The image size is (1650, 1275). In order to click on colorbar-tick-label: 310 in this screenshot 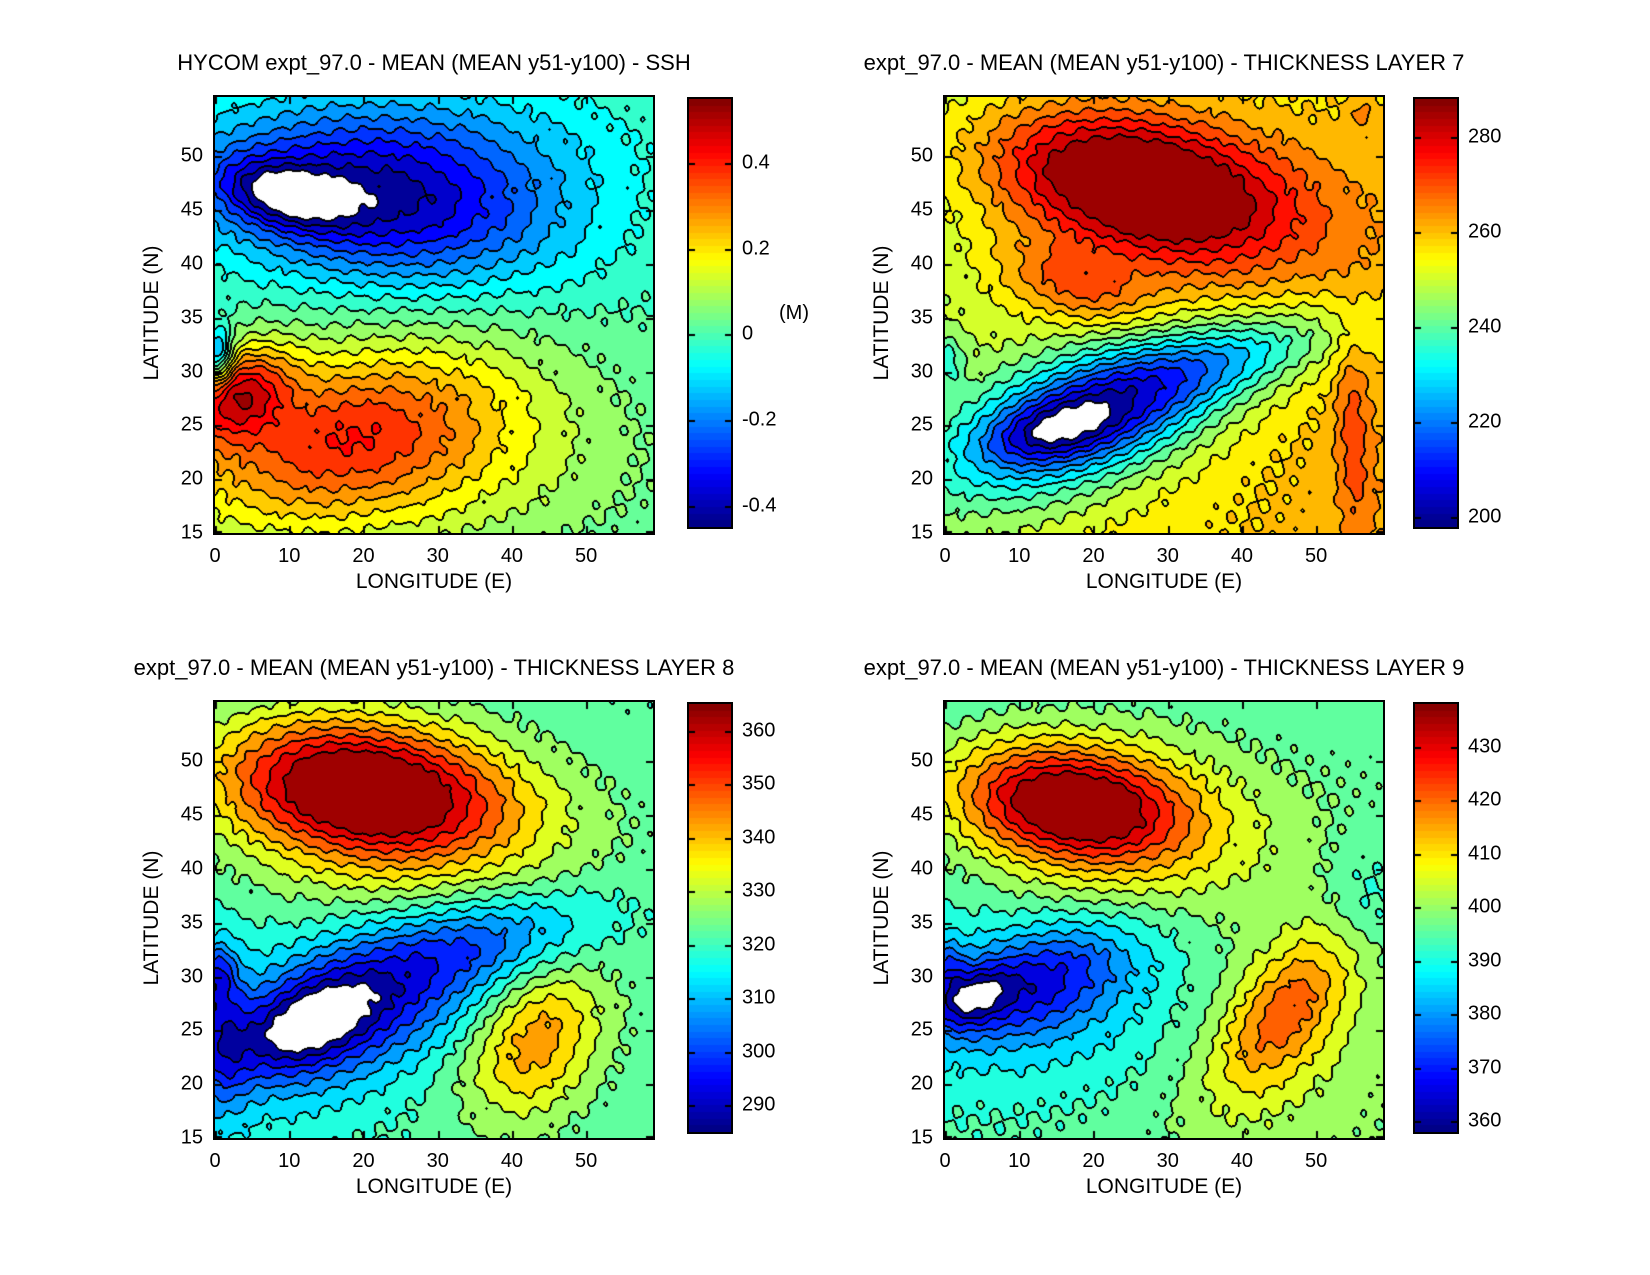, I will do `click(759, 997)`.